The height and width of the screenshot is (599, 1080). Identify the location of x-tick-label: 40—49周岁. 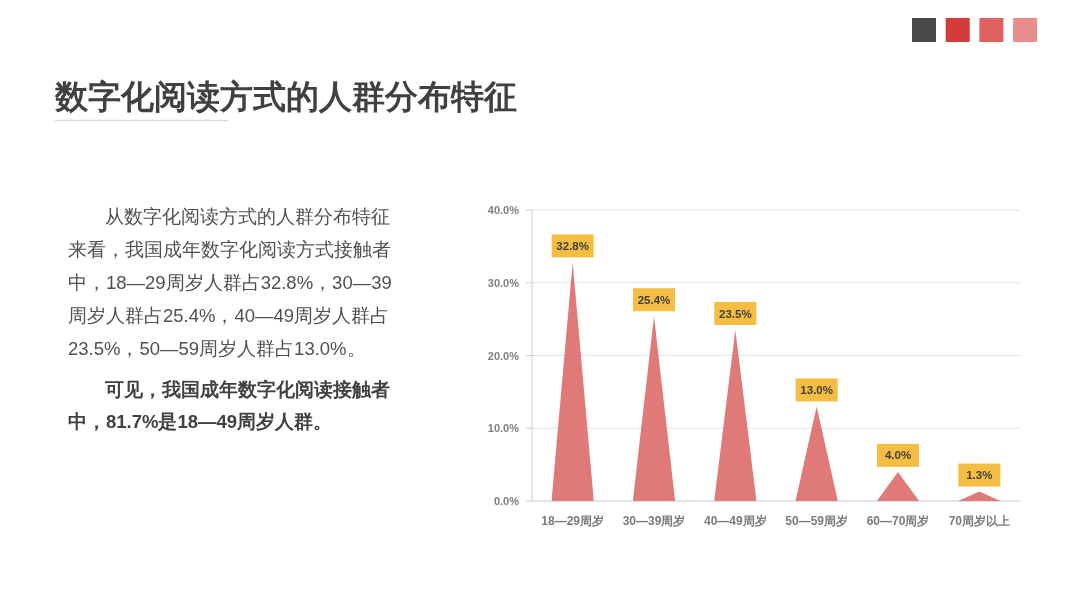
(735, 521).